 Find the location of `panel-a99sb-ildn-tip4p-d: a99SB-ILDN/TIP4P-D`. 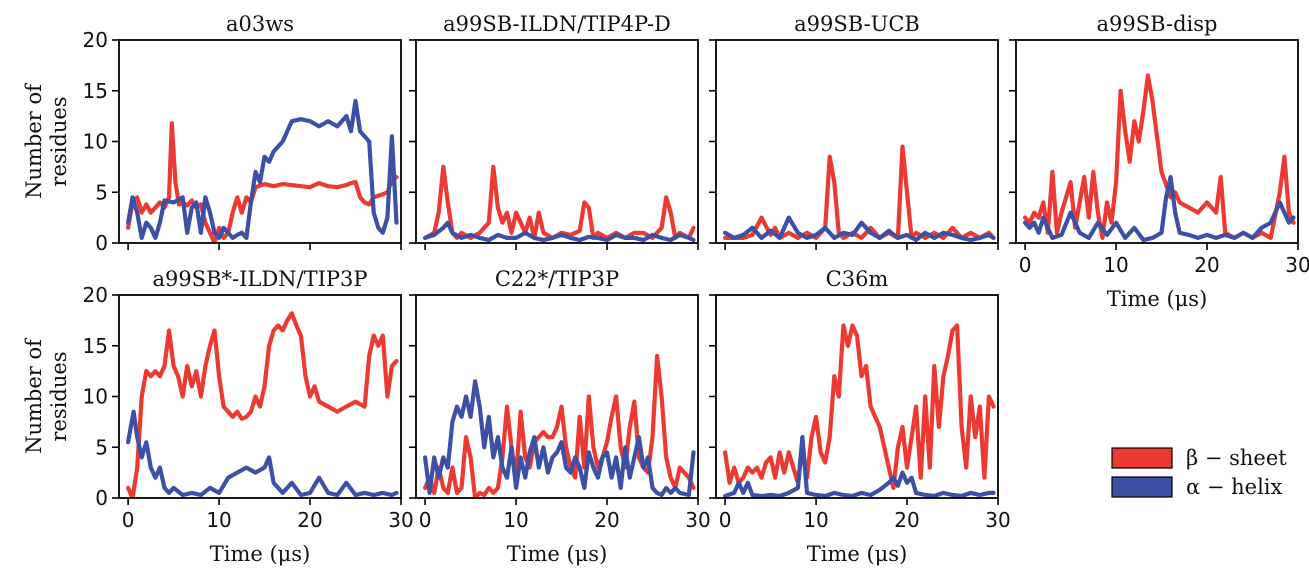

panel-a99sb-ildn-tip4p-d: a99SB-ILDN/TIP4P-D is located at coordinates (554, 131).